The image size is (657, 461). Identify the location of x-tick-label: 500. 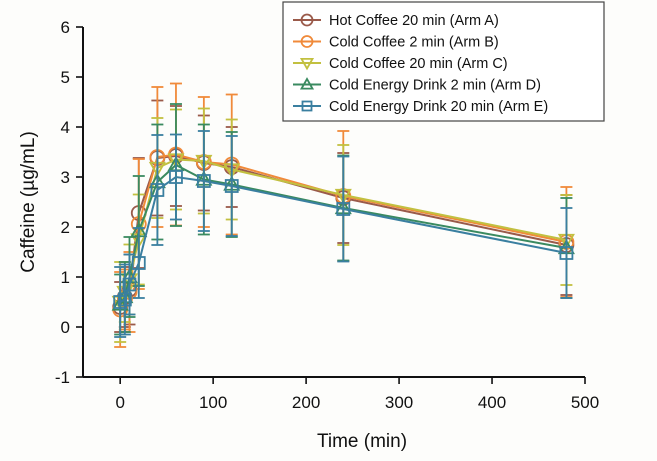
(585, 402).